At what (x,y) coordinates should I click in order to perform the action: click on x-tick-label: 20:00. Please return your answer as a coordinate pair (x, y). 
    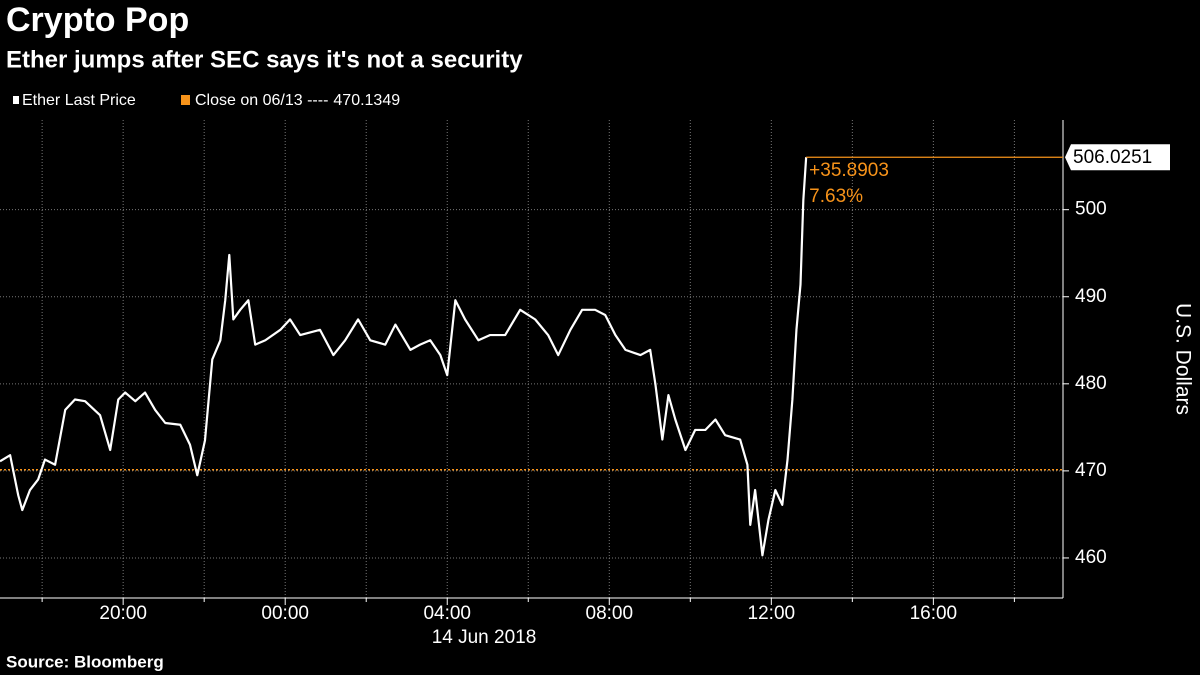
    Looking at the image, I should click on (123, 613).